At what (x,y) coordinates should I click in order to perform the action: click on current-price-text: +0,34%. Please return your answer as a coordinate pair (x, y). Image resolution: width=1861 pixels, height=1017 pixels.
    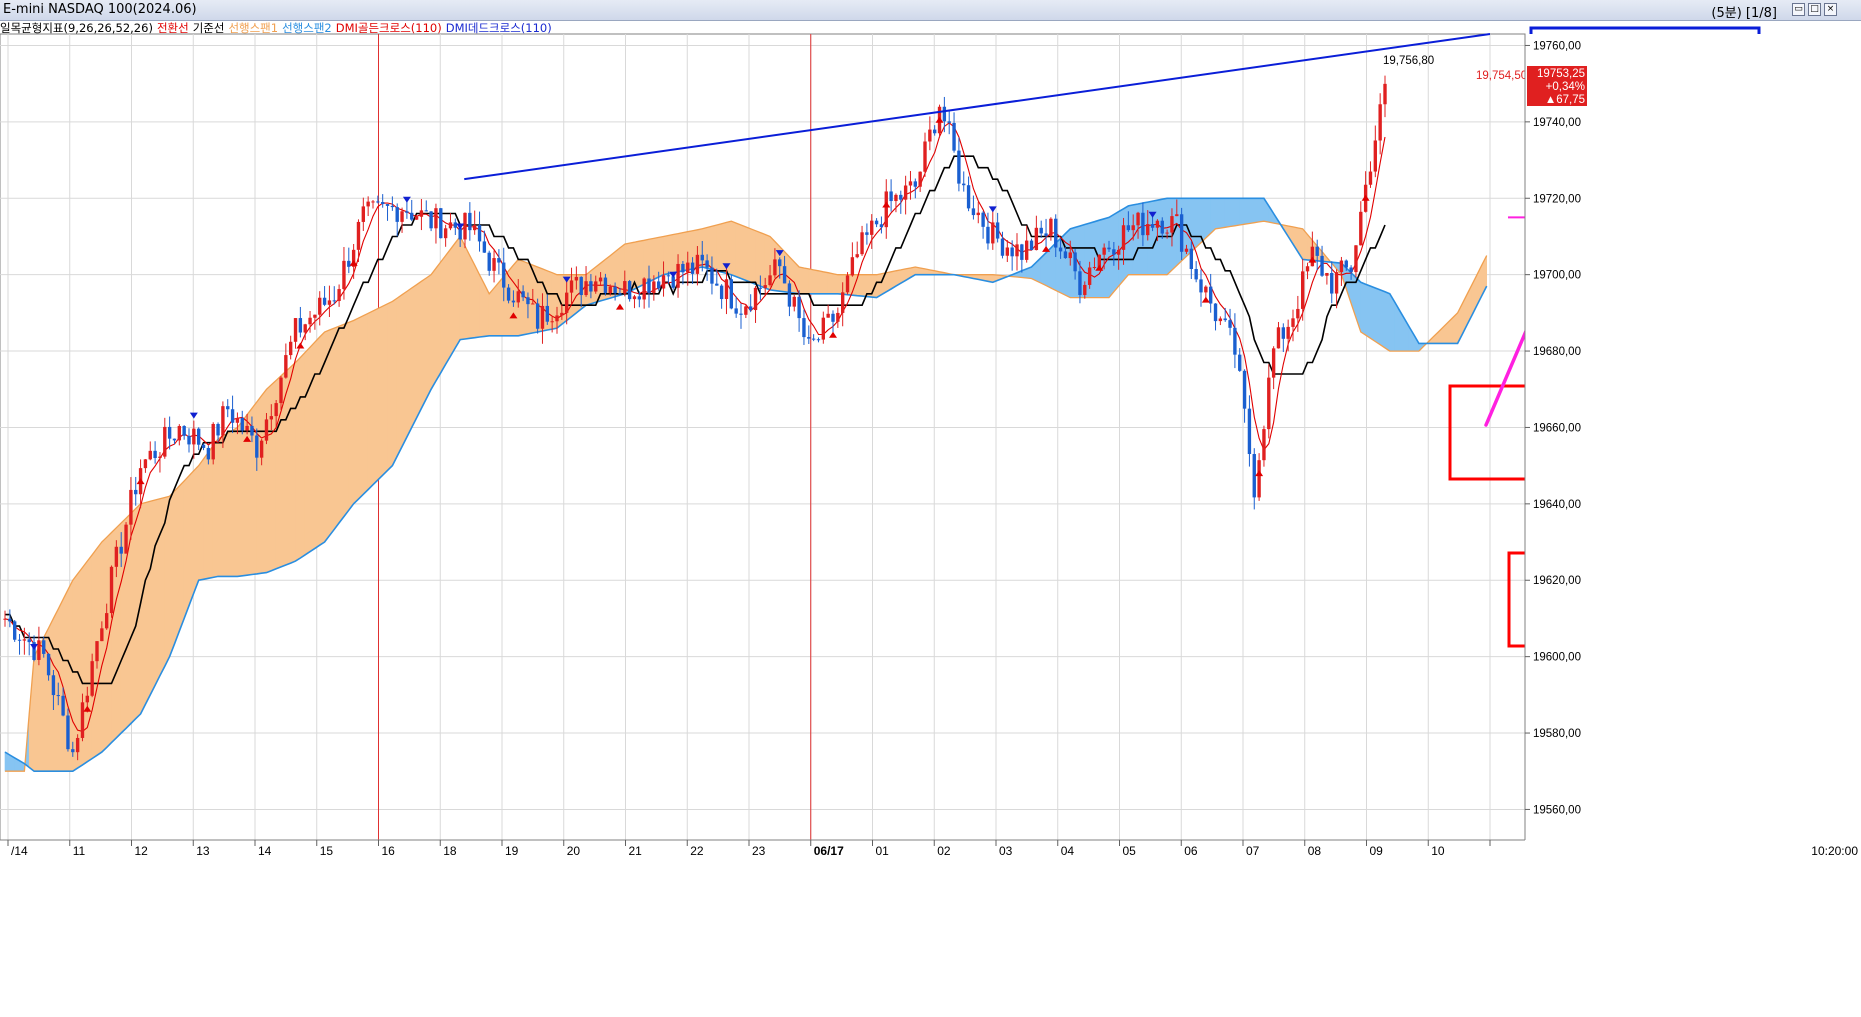
    Looking at the image, I should click on (1565, 87).